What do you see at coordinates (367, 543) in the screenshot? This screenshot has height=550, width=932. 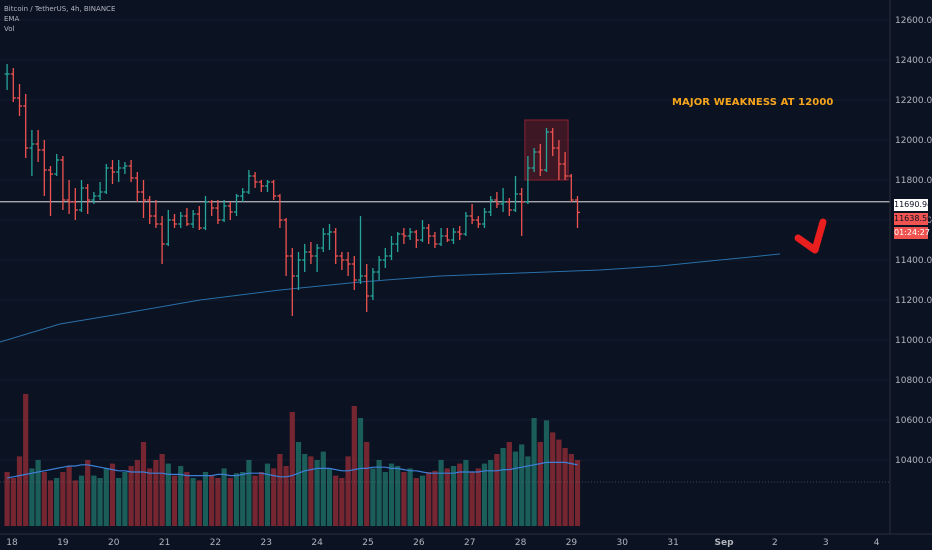 I see `date-tick-label: 25` at bounding box center [367, 543].